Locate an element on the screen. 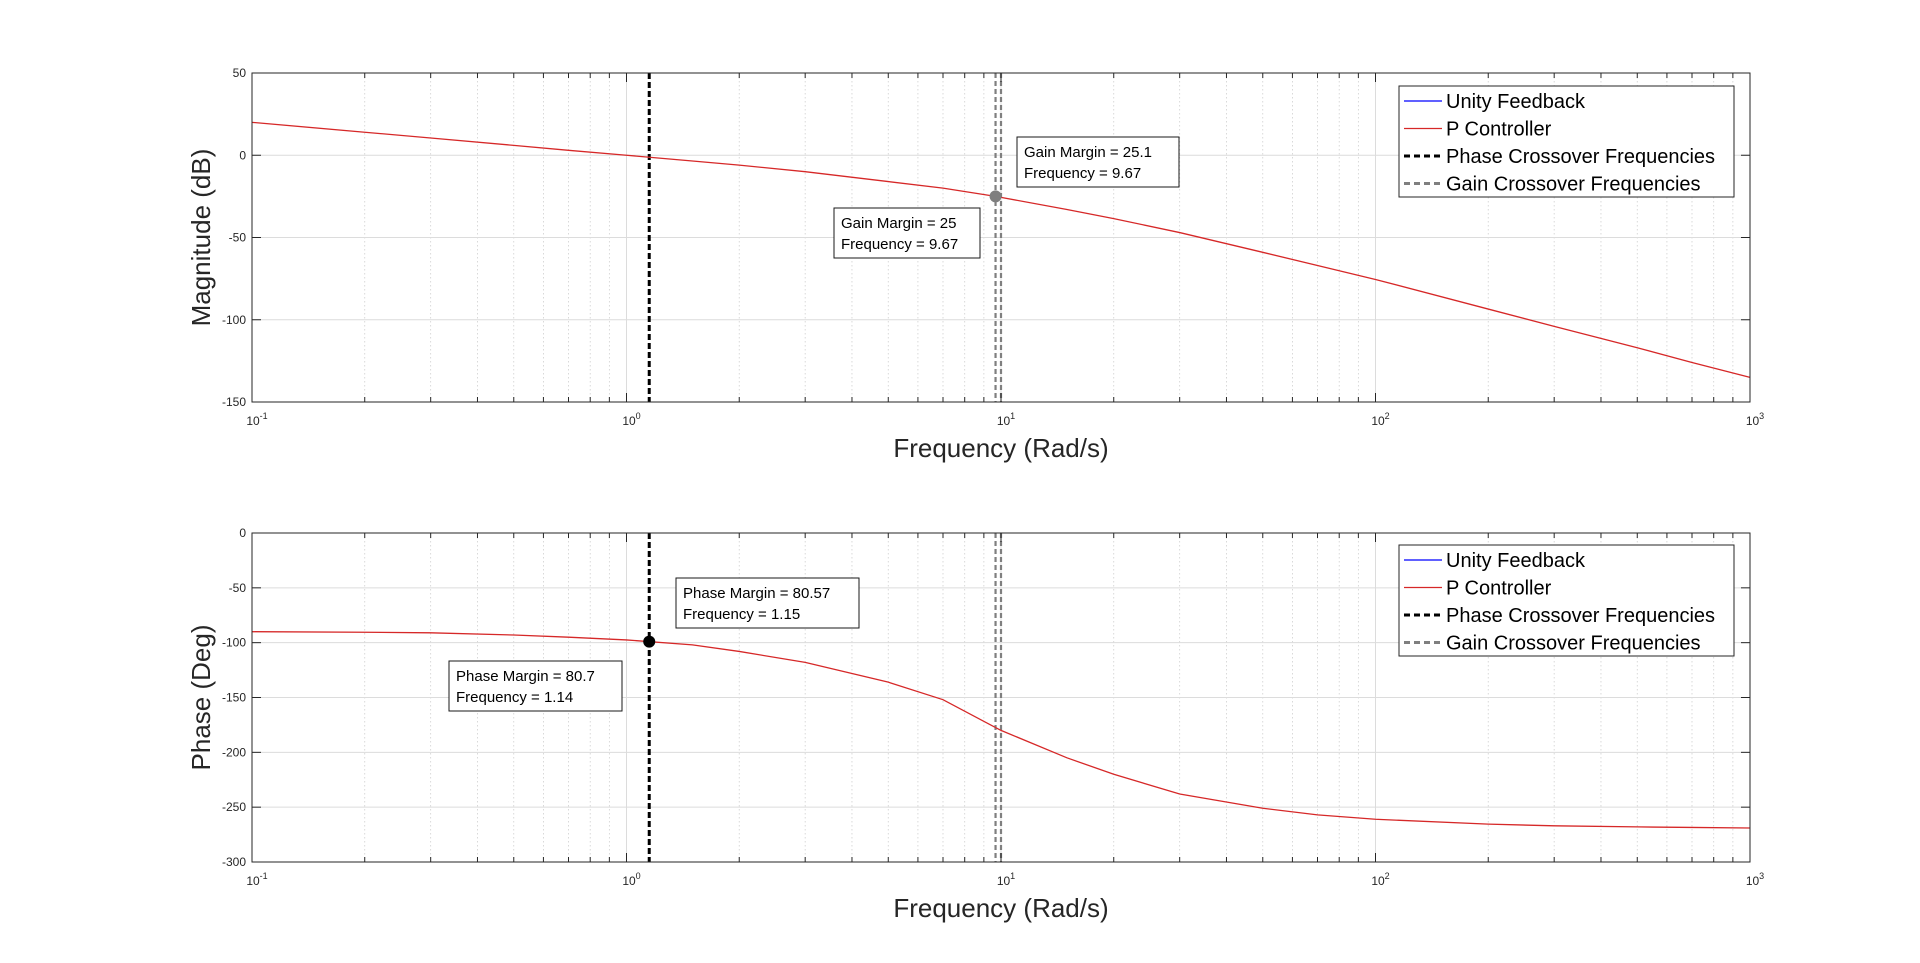 The height and width of the screenshot is (963, 1920). datatip-text: Gain Margin = 25 is located at coordinates (898, 223).